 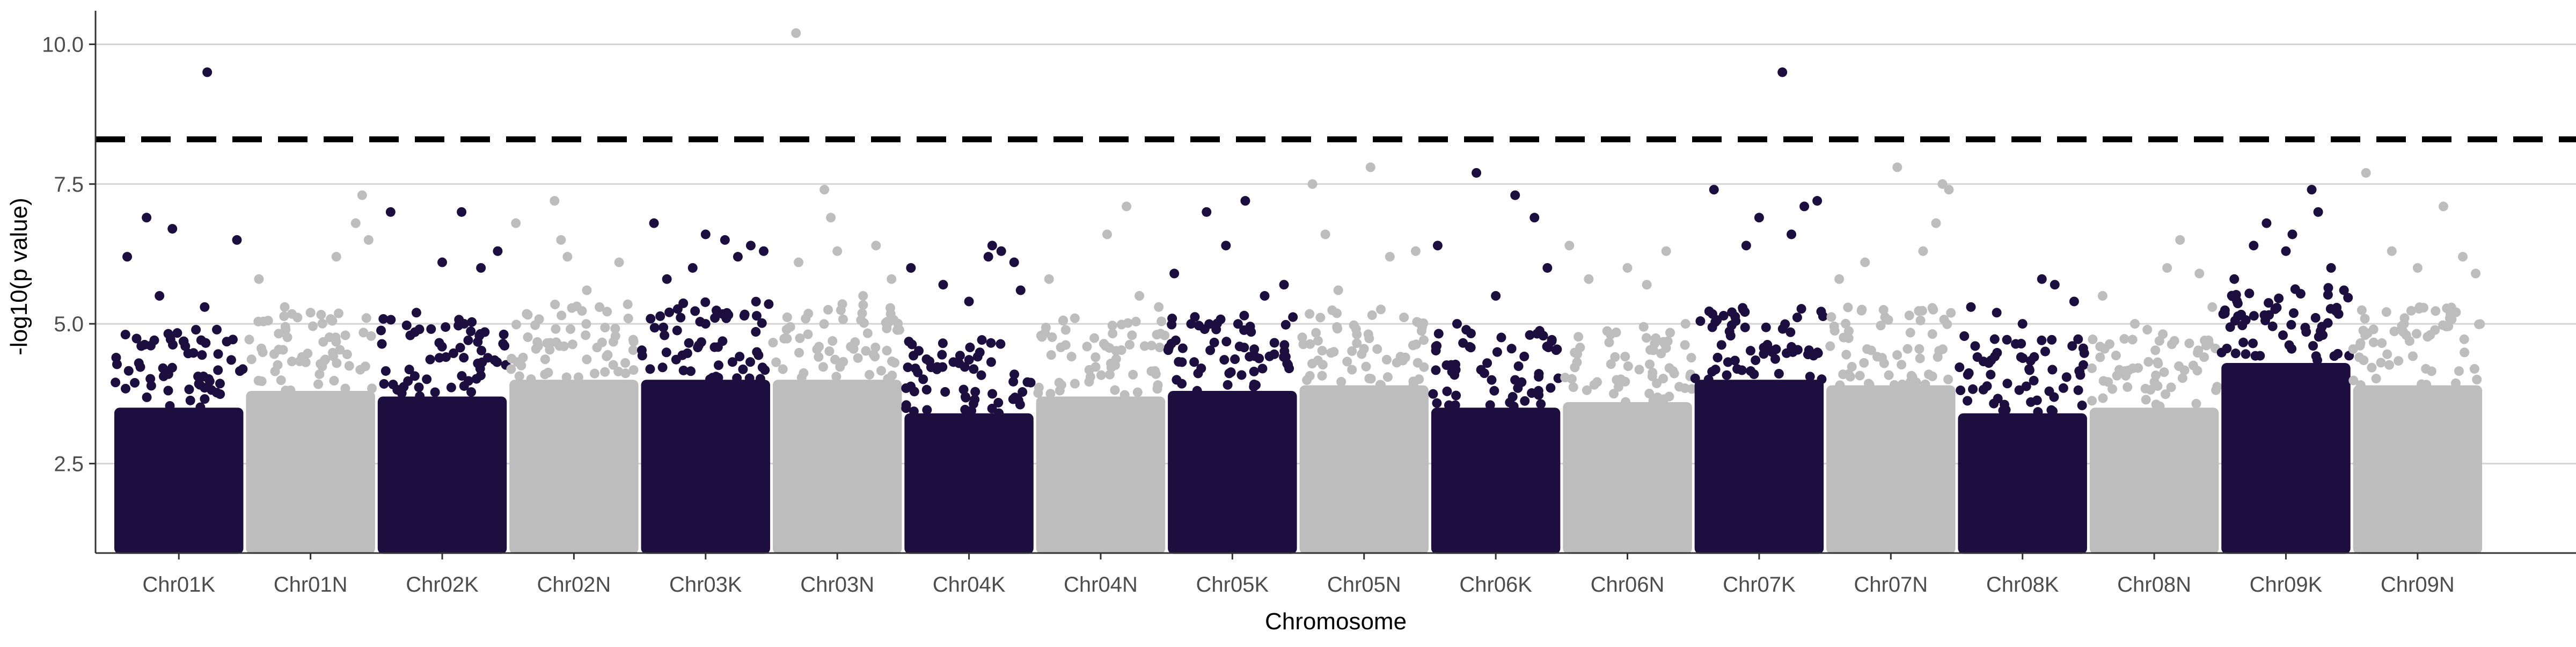 I want to click on chromosome-Chr08K, so click(x=2022, y=414).